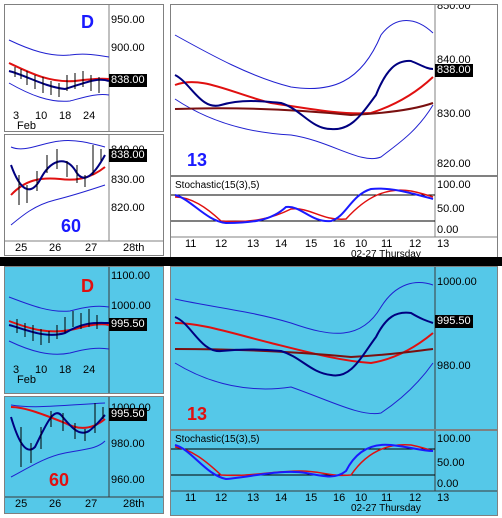 This screenshot has height=518, width=502. Describe the element at coordinates (128, 155) in the screenshot. I see `top-hourly-current-price: 838.00` at that location.